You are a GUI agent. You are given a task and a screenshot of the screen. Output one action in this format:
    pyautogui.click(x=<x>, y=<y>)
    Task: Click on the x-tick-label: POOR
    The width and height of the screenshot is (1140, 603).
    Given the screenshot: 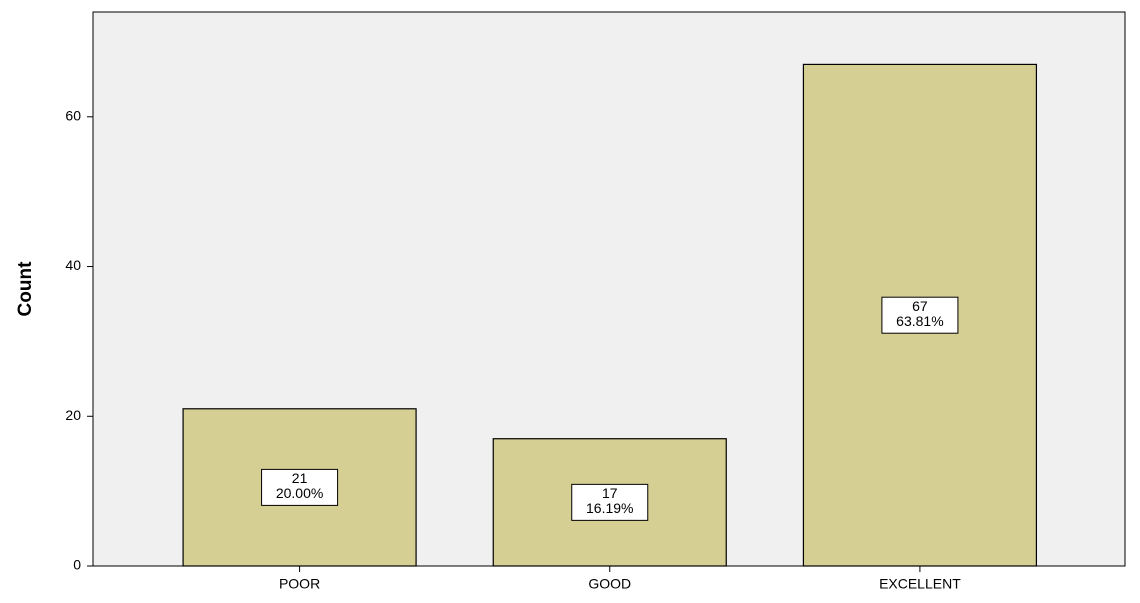 What is the action you would take?
    pyautogui.click(x=299, y=584)
    